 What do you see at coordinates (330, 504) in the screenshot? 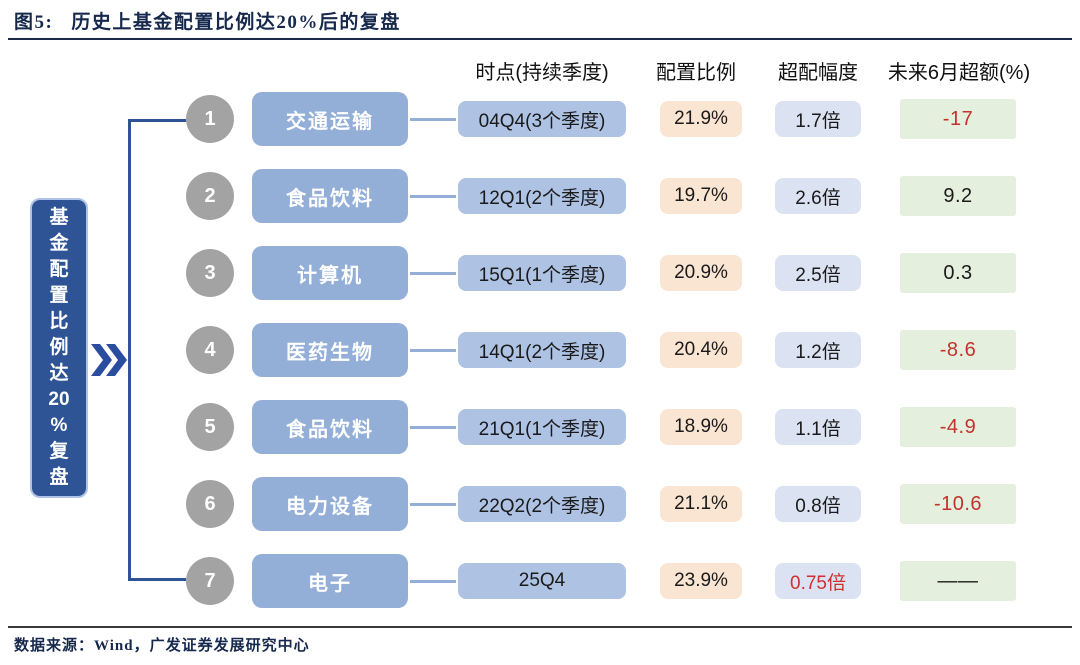
I see `industry-box: 电力设备` at bounding box center [330, 504].